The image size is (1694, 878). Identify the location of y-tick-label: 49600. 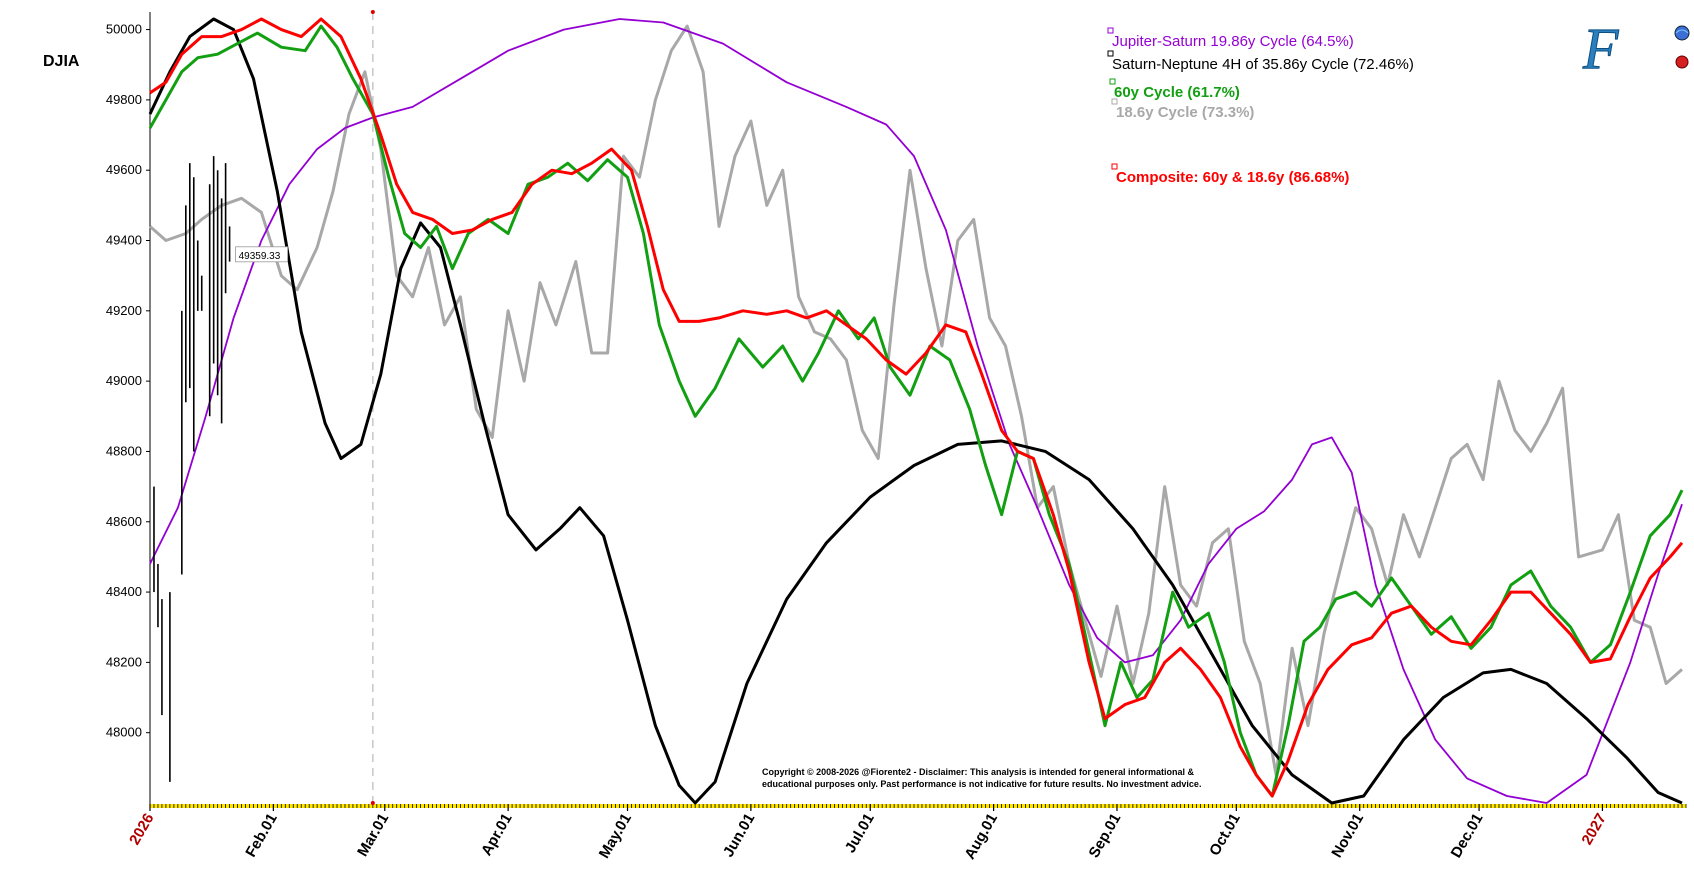
(124, 169).